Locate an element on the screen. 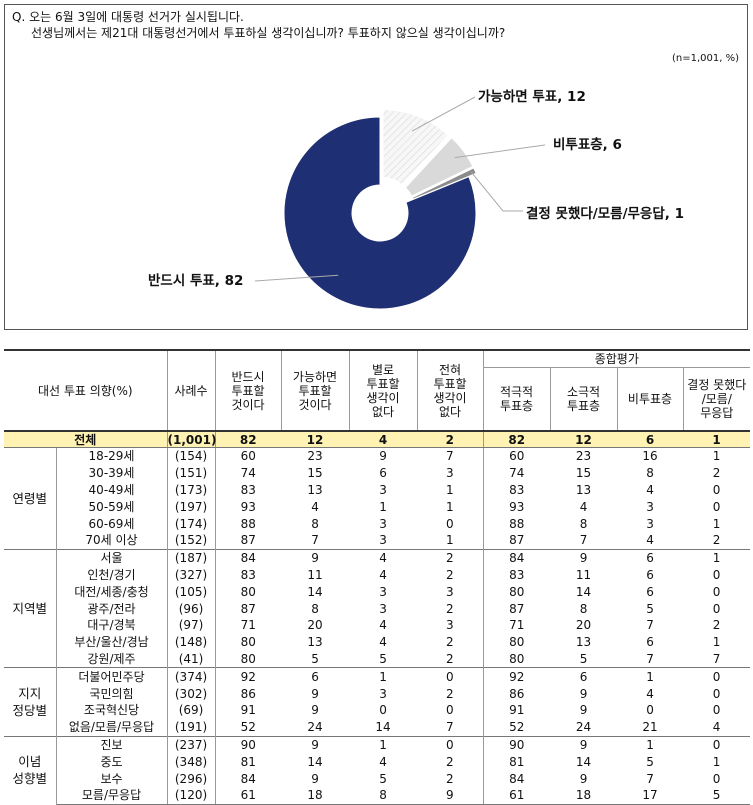  row-label: 대전/세종/충청 is located at coordinates (111, 591).